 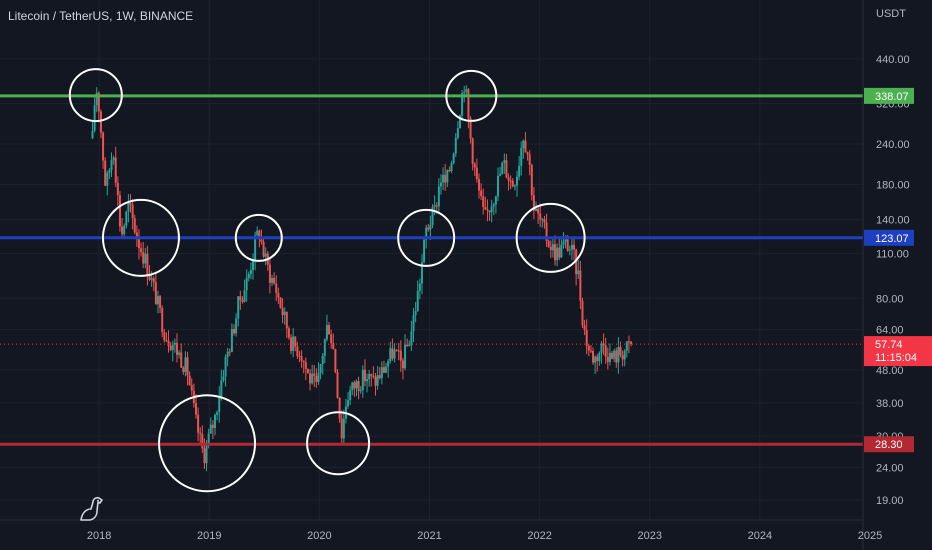 What do you see at coordinates (891, 14) in the screenshot?
I see `axis-unit: USDT` at bounding box center [891, 14].